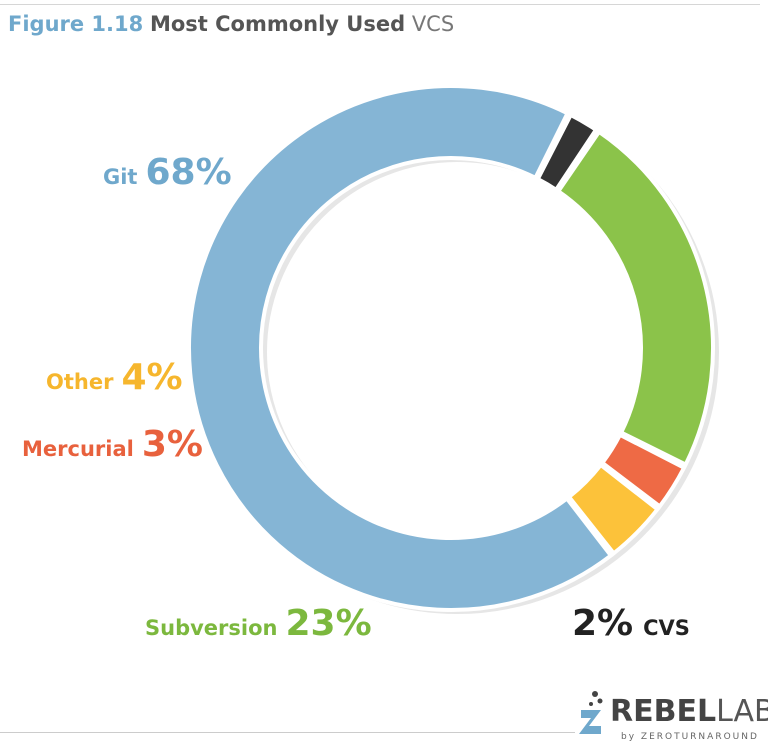  I want to click on label-subversion-name: Subversion, so click(211, 628).